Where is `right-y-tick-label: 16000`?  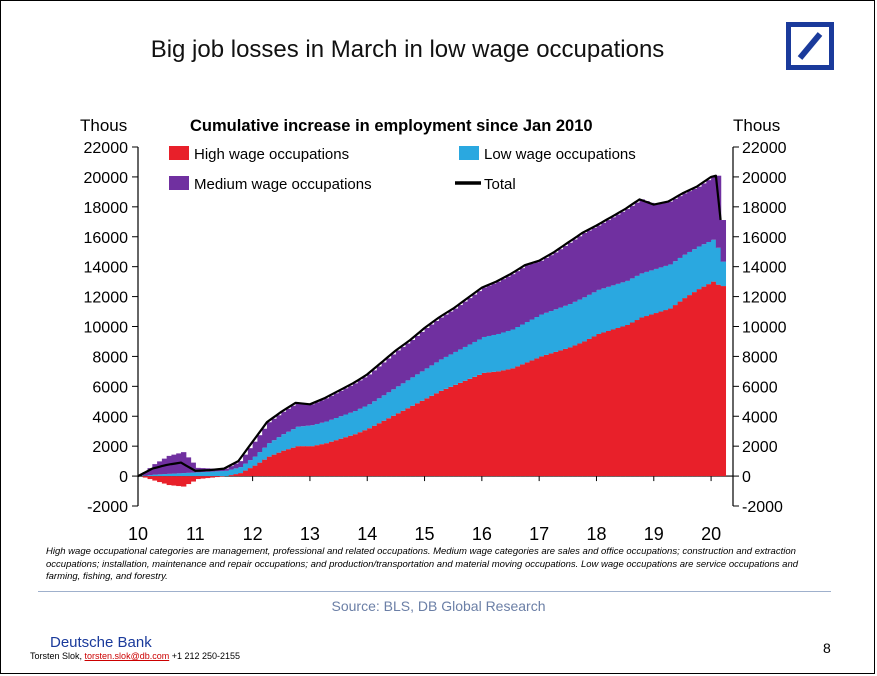 right-y-tick-label: 16000 is located at coordinates (764, 238).